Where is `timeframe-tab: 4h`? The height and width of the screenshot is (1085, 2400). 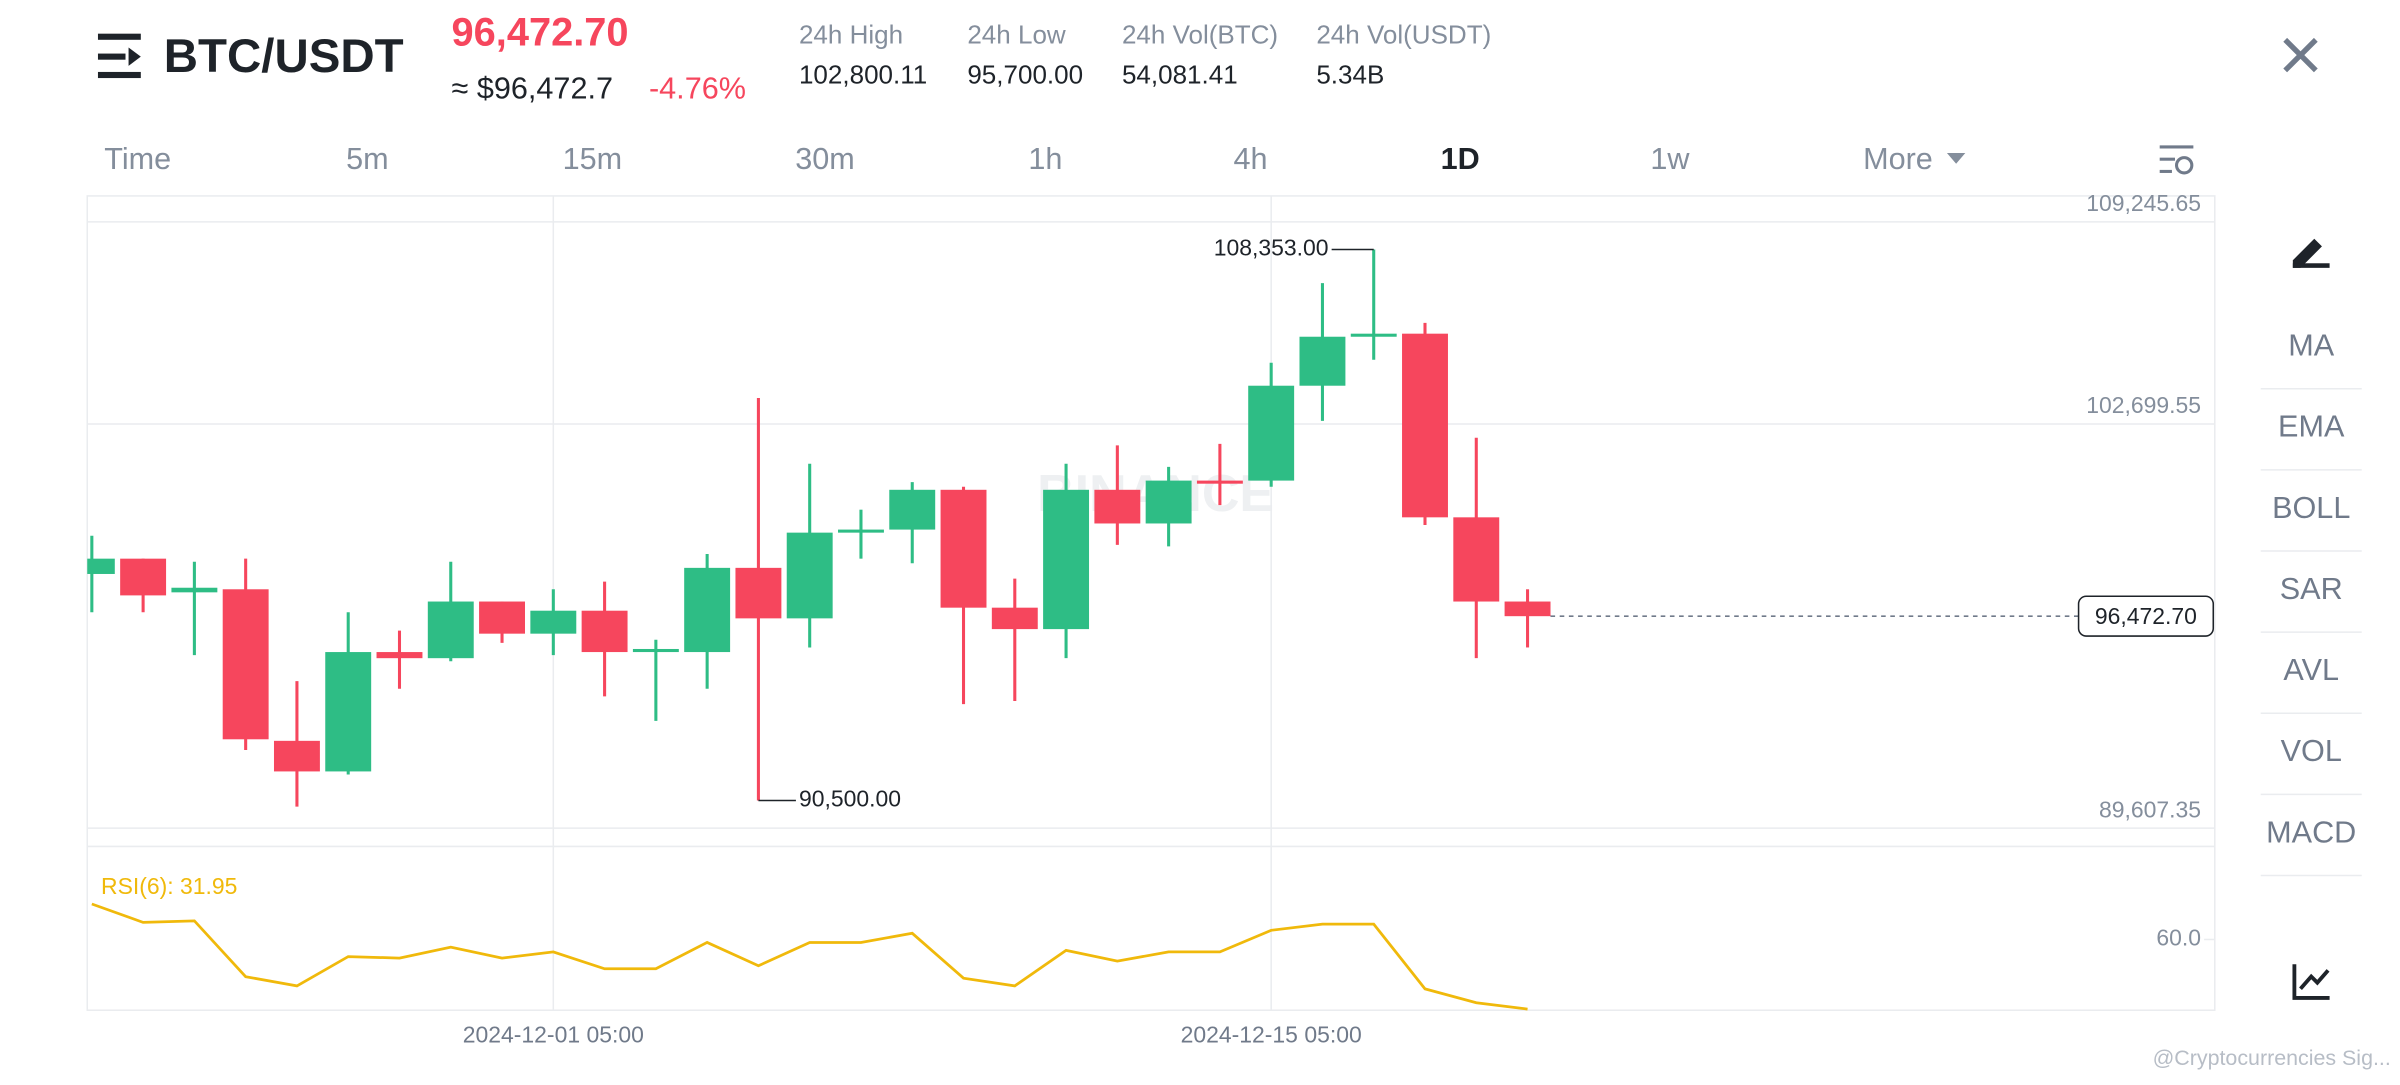
timeframe-tab: 4h is located at coordinates (1250, 159).